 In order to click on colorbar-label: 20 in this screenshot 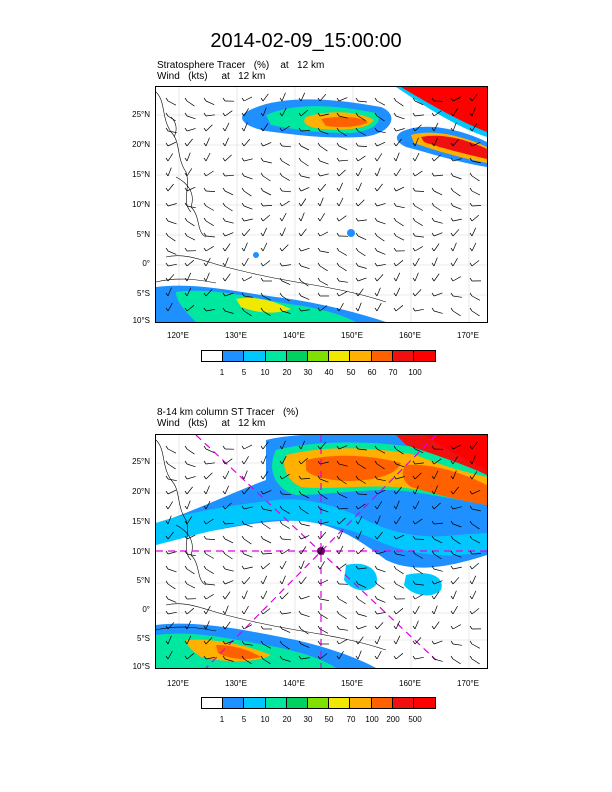, I will do `click(287, 372)`.